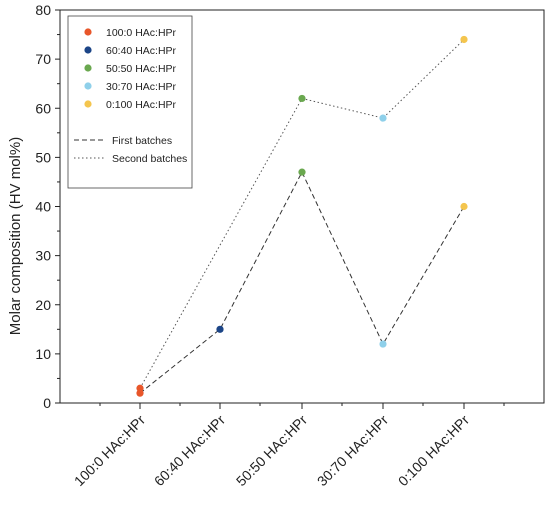  I want to click on y-tick-label: 70, so click(43, 59).